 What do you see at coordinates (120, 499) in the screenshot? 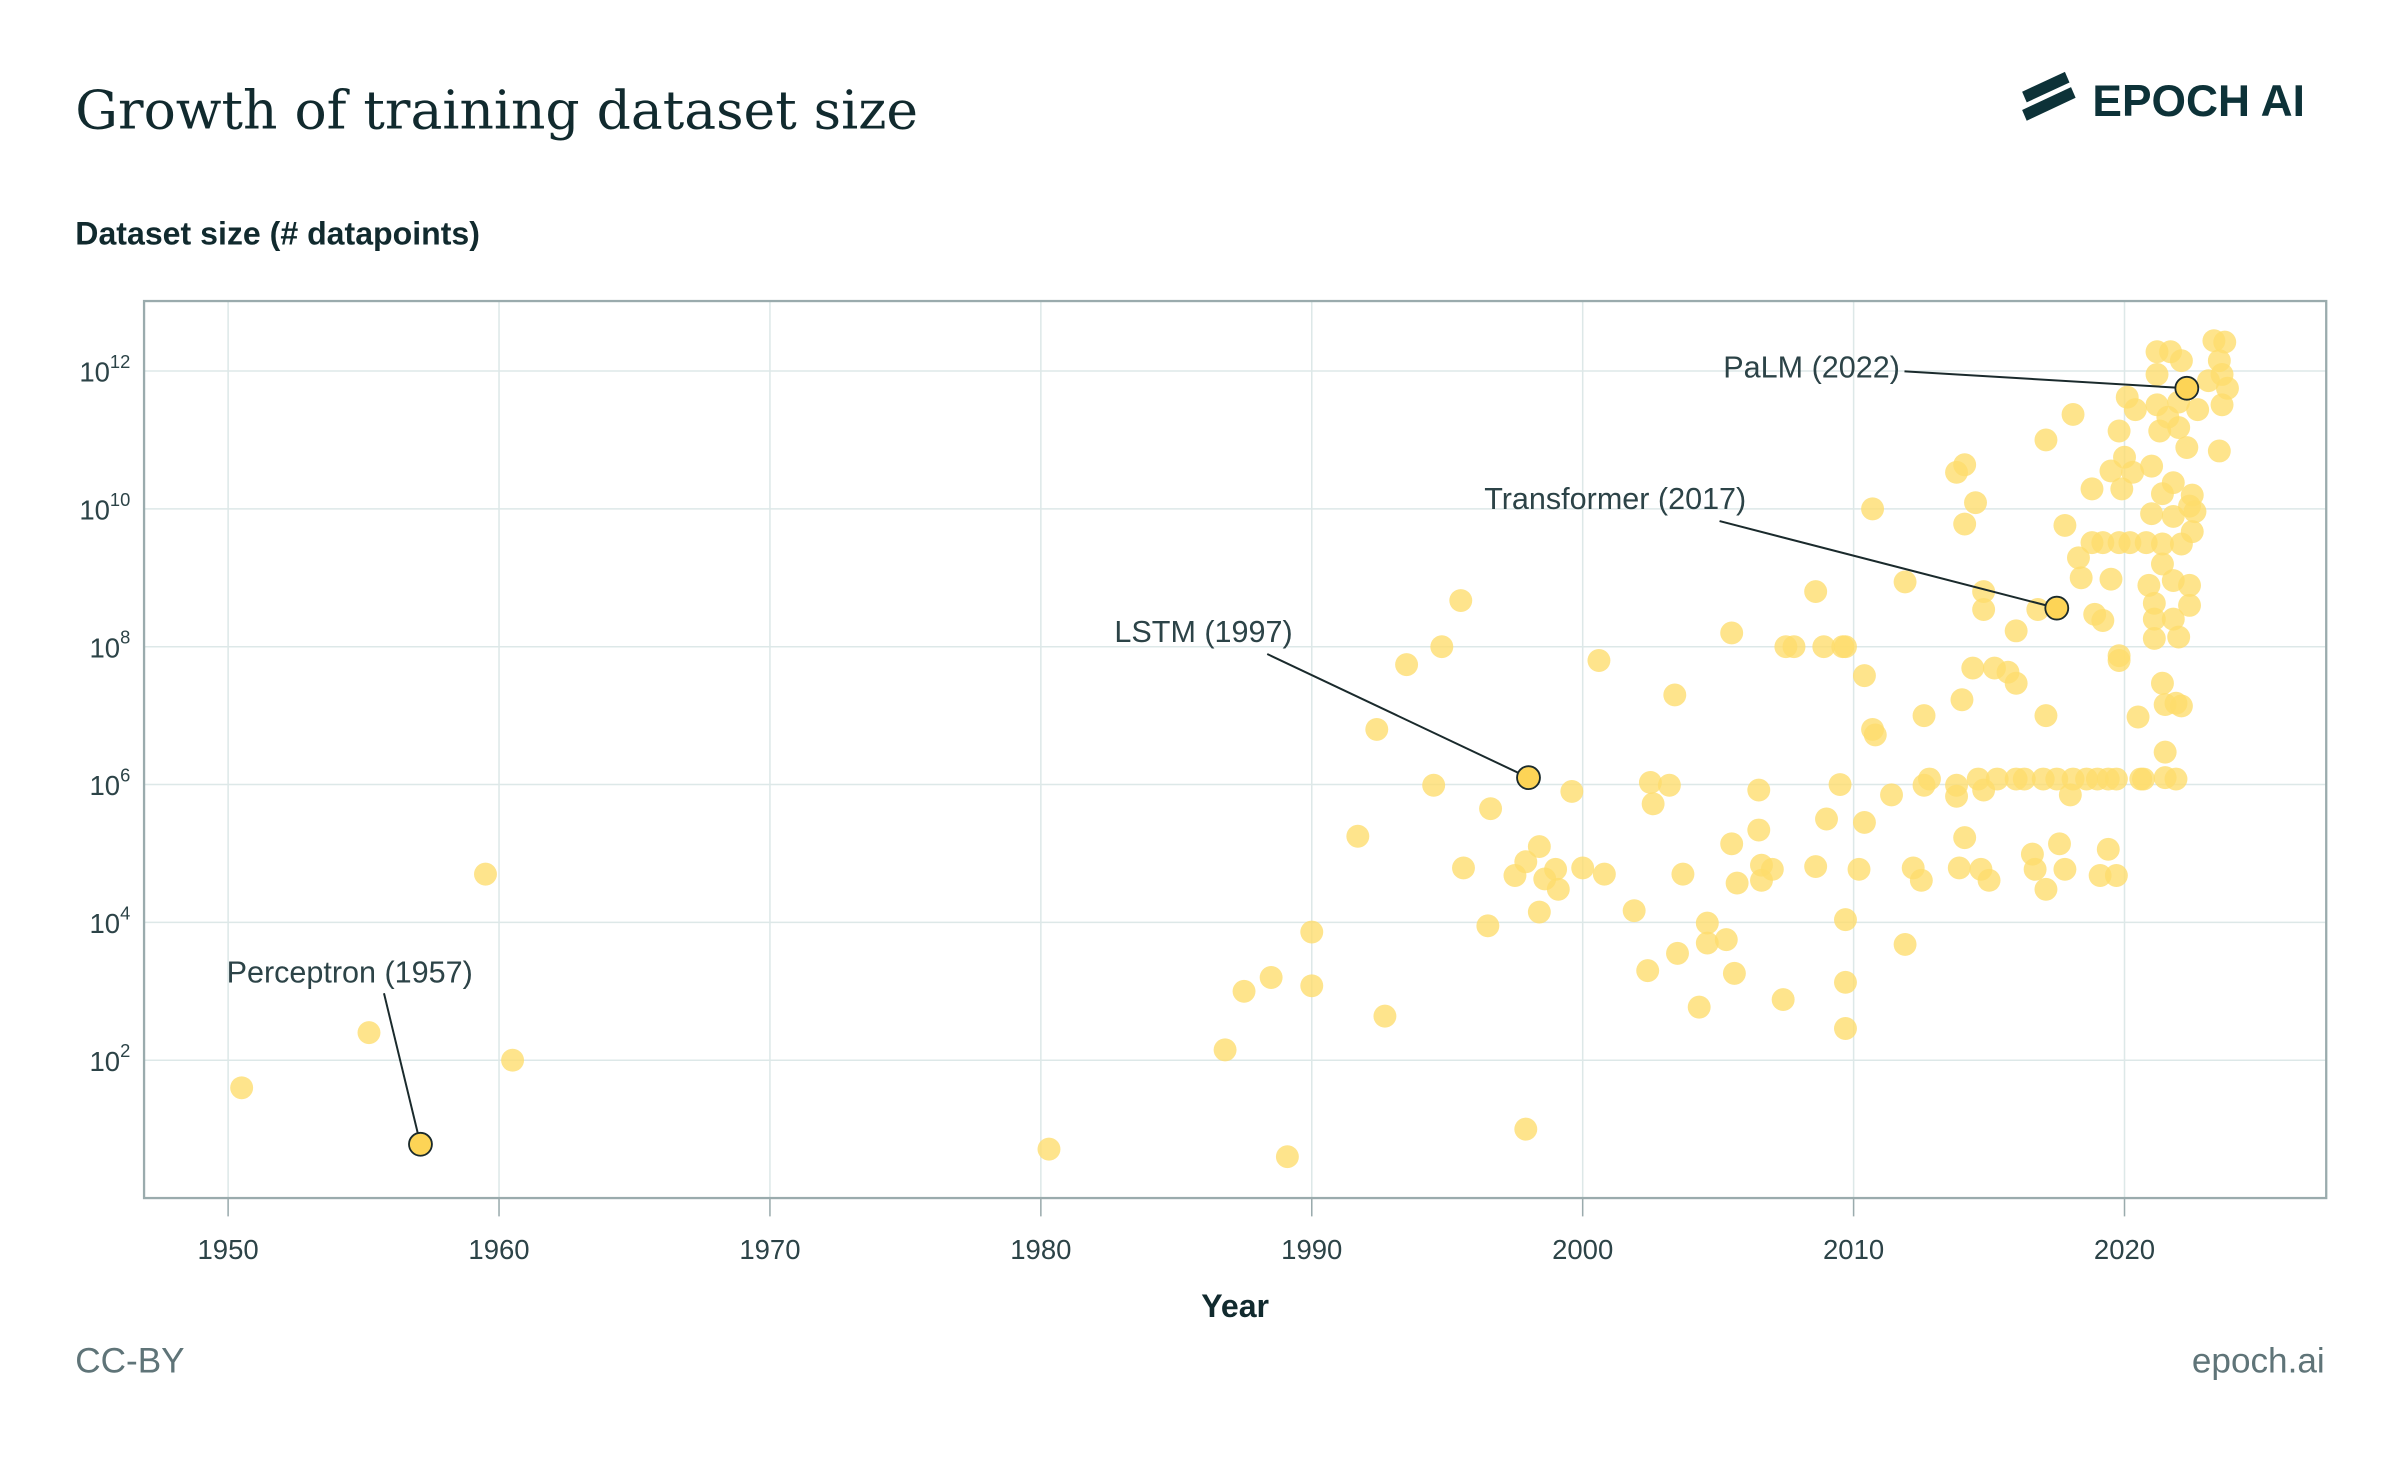
I see `y-tick-exponent: 10` at bounding box center [120, 499].